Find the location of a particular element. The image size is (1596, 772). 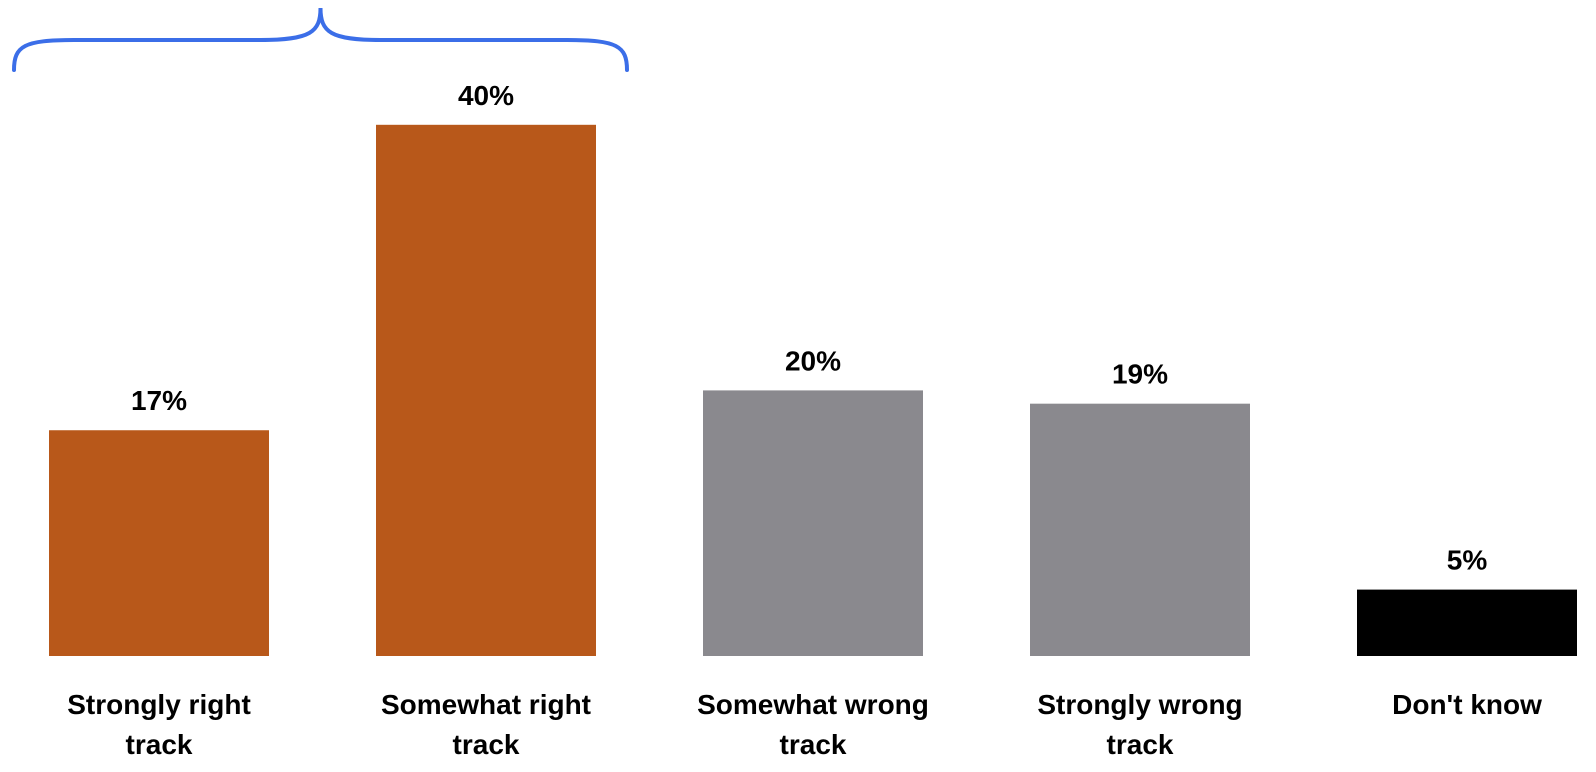

grouping-brace is located at coordinates (320, 39).